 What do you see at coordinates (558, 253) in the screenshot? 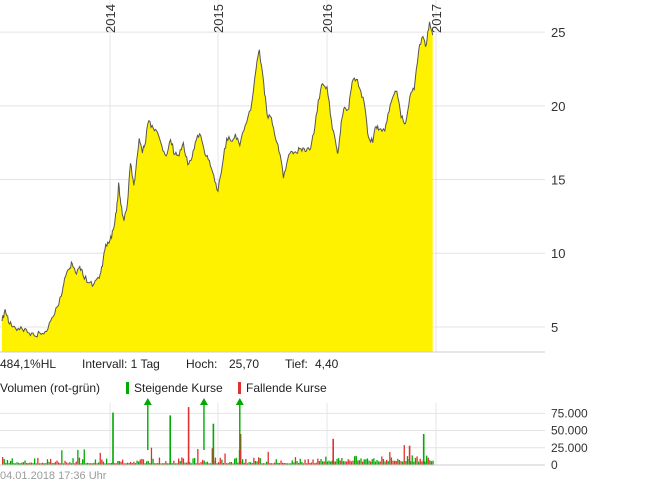
I see `price-y-tick-label: 10` at bounding box center [558, 253].